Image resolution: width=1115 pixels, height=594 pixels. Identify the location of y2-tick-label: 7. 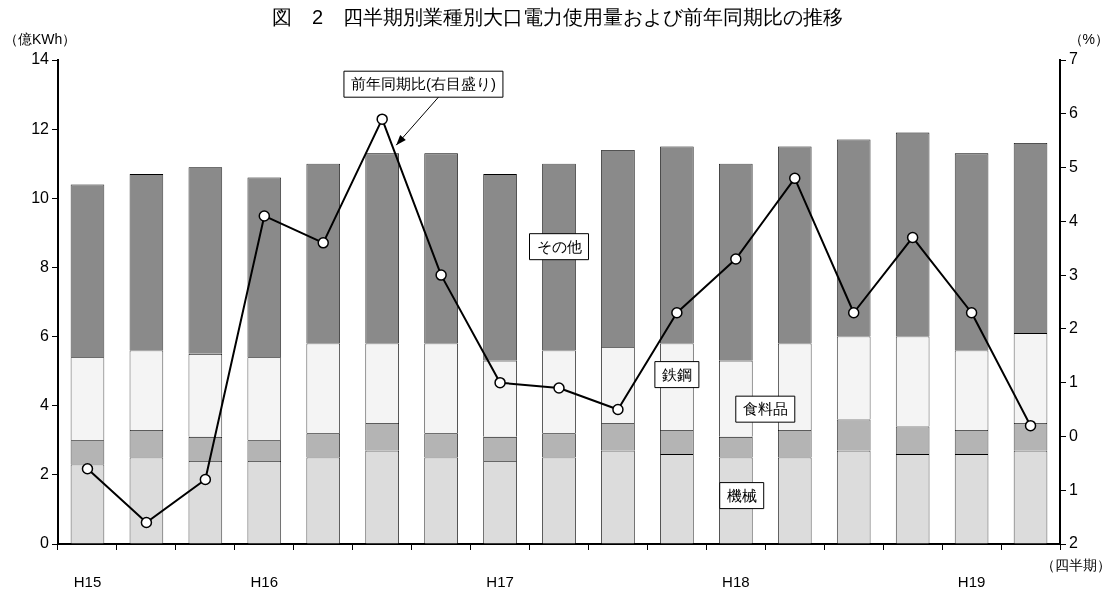
(1073, 59).